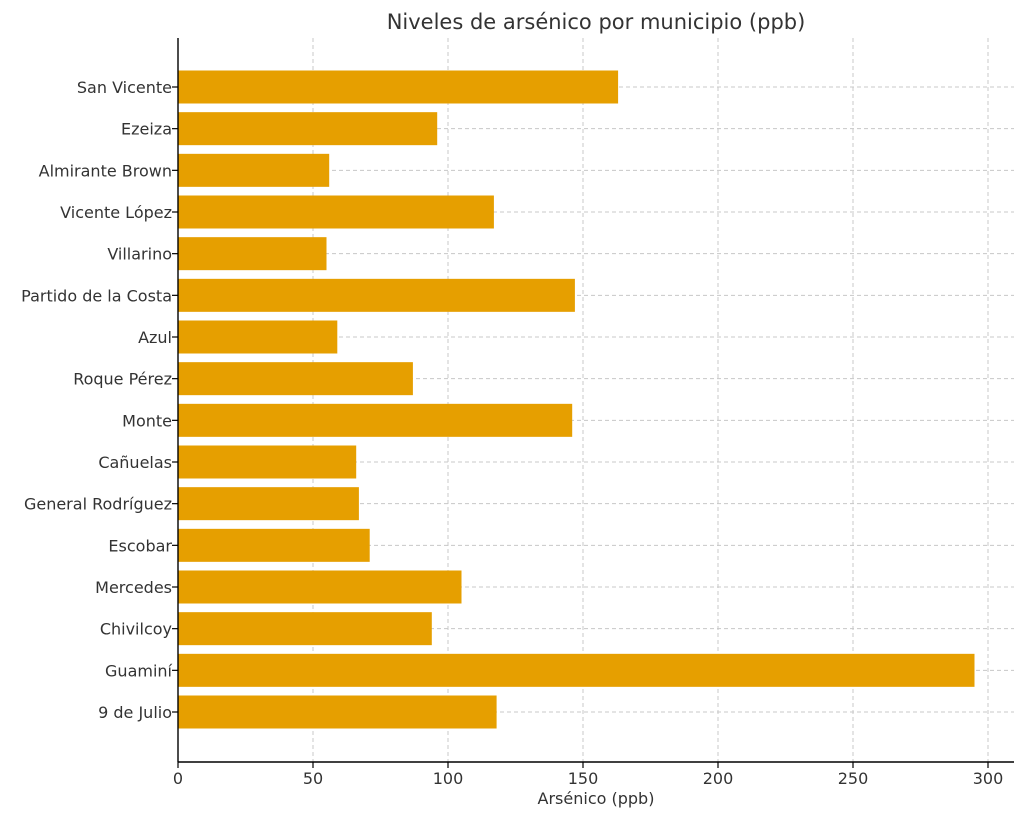 The image size is (1024, 818). Describe the element at coordinates (139, 670) in the screenshot. I see `y-tick-label: Guaminí` at that location.